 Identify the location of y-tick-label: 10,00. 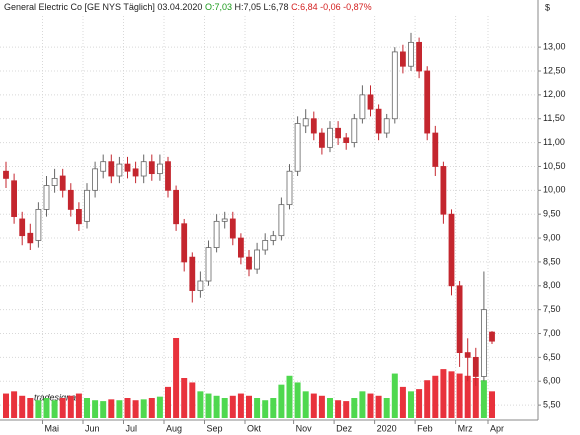
(554, 190).